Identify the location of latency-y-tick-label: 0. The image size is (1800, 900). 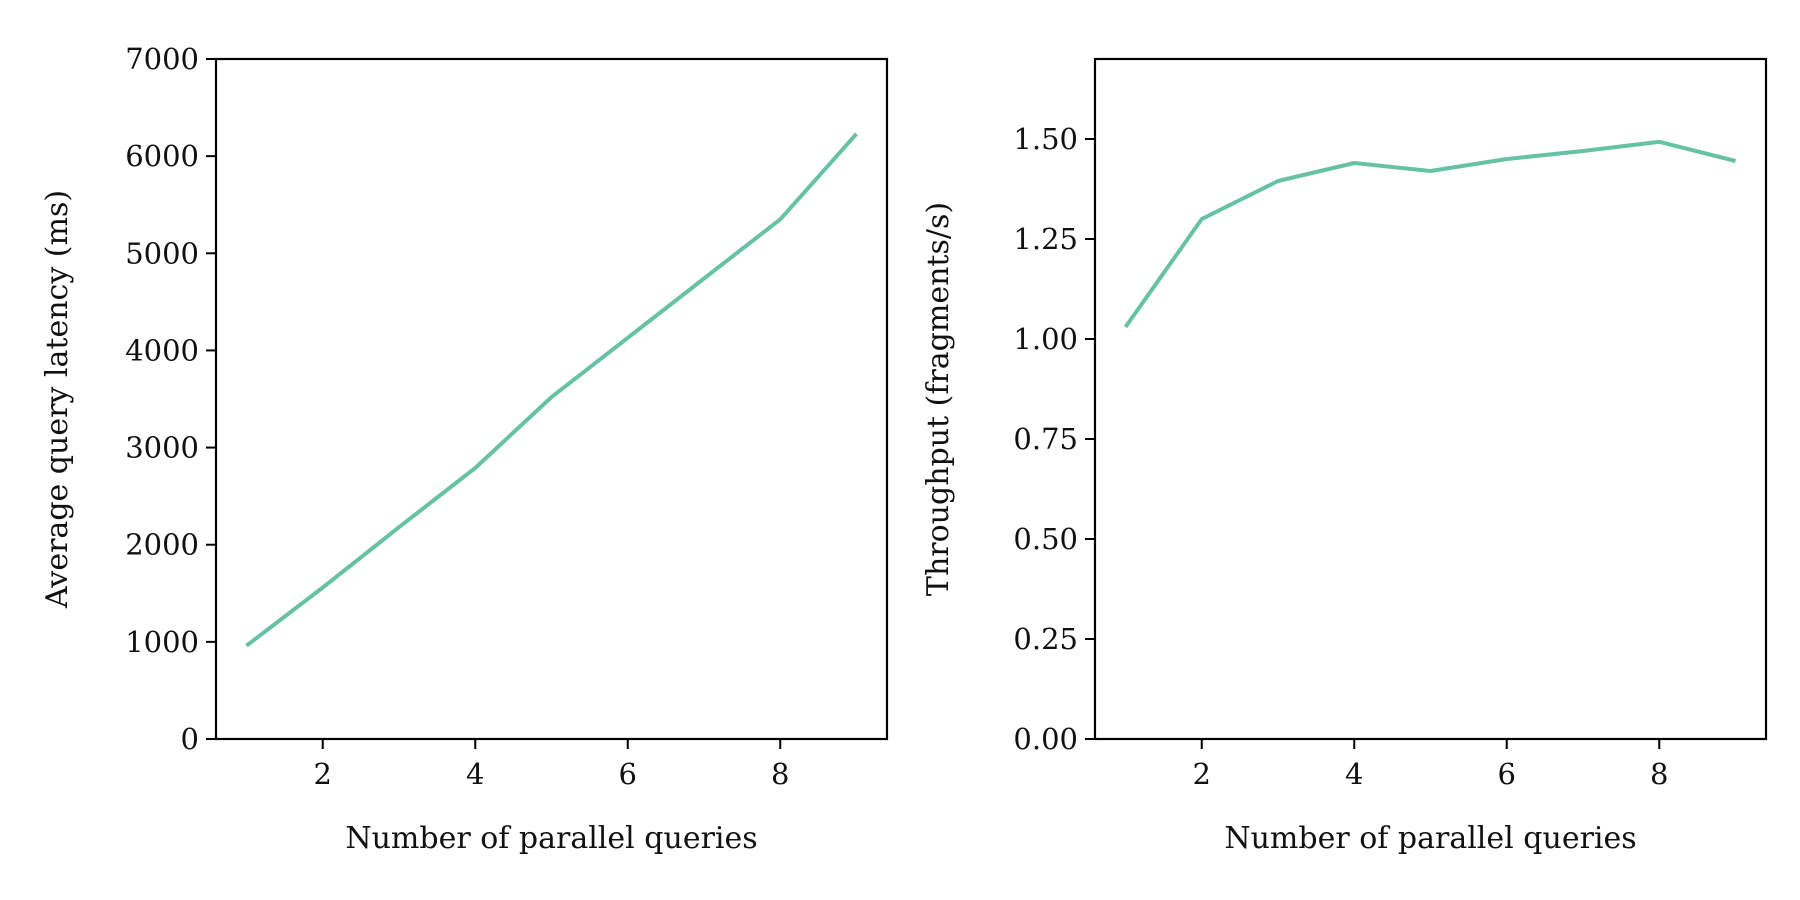
(190, 739).